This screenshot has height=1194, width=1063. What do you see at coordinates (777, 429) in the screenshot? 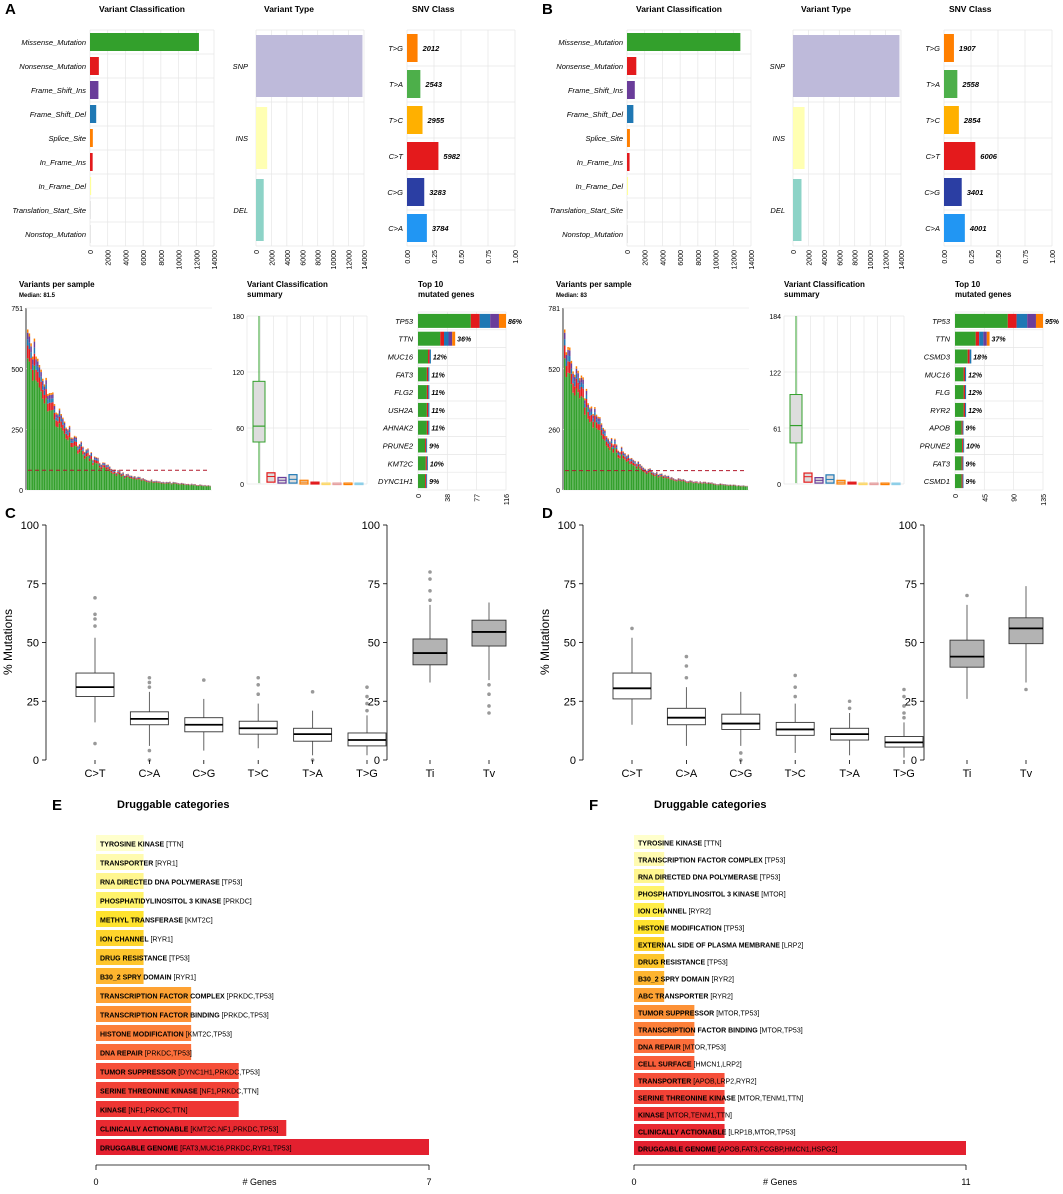
I see `y-tick-label: 61` at bounding box center [777, 429].